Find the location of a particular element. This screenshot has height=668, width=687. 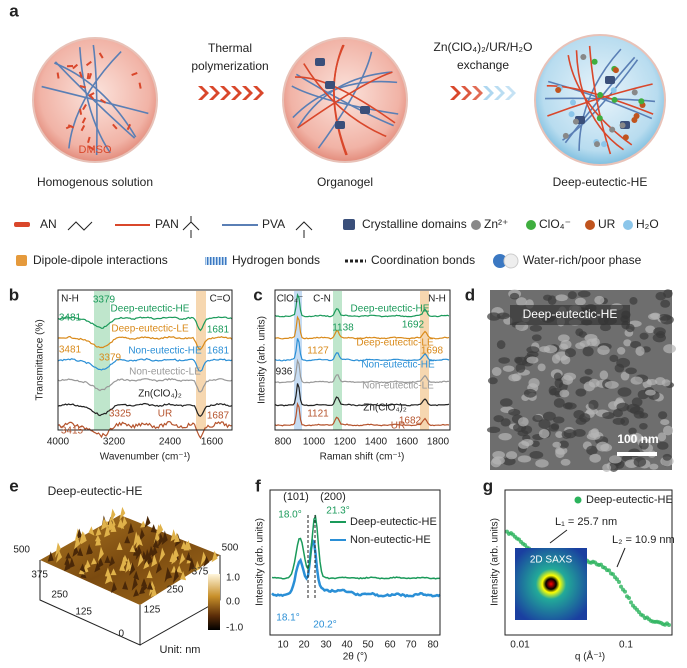

scale-bar is located at coordinates (637, 454).